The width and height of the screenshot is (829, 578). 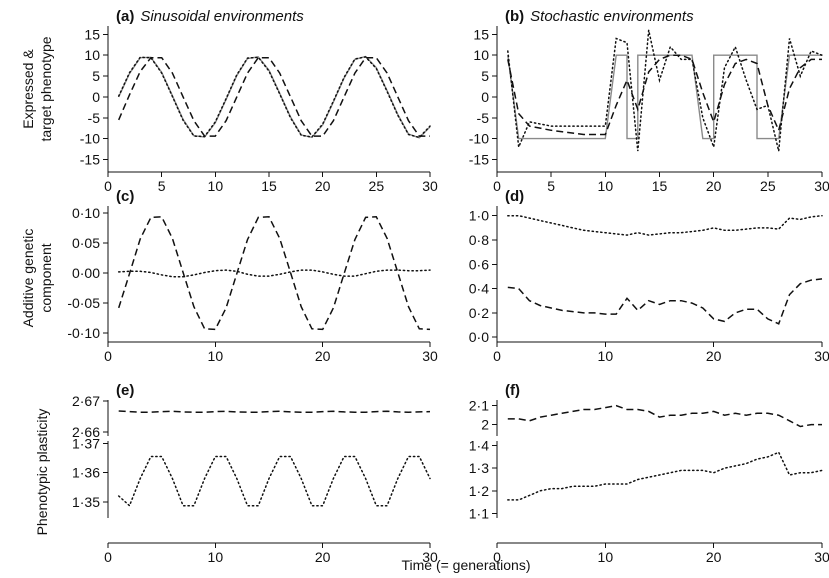 What do you see at coordinates (86, 443) in the screenshot?
I see `y-tick-label: 1·37` at bounding box center [86, 443].